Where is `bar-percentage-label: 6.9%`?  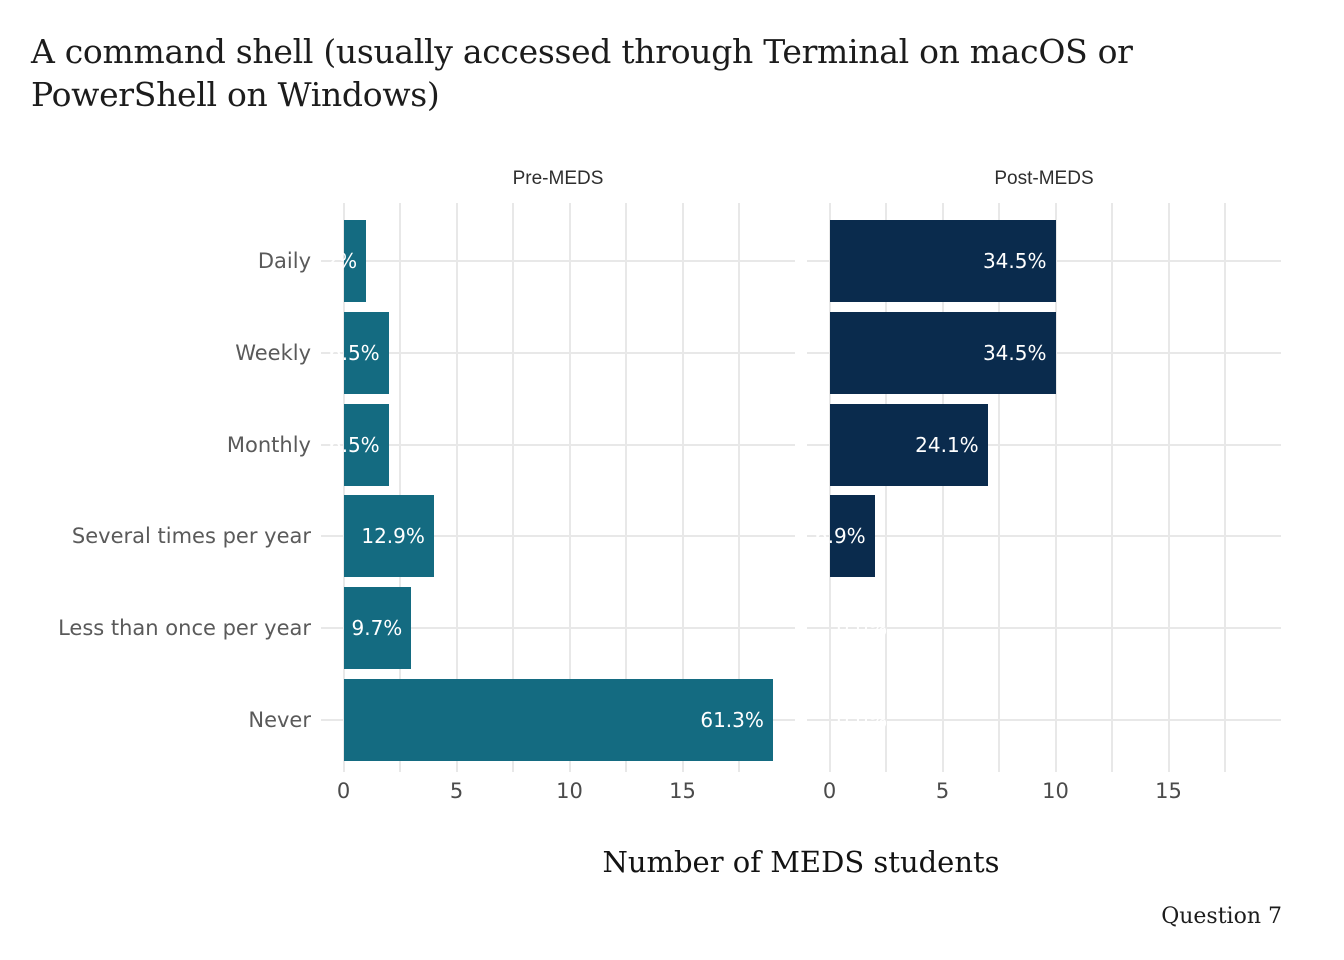 bar-percentage-label: 6.9% is located at coordinates (840, 536).